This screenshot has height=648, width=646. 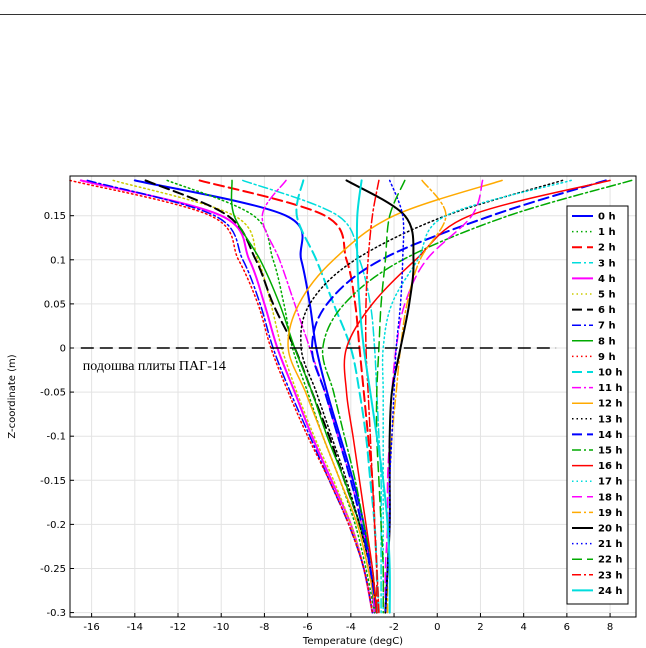 I want to click on legend-label: 0 h, so click(x=607, y=217).